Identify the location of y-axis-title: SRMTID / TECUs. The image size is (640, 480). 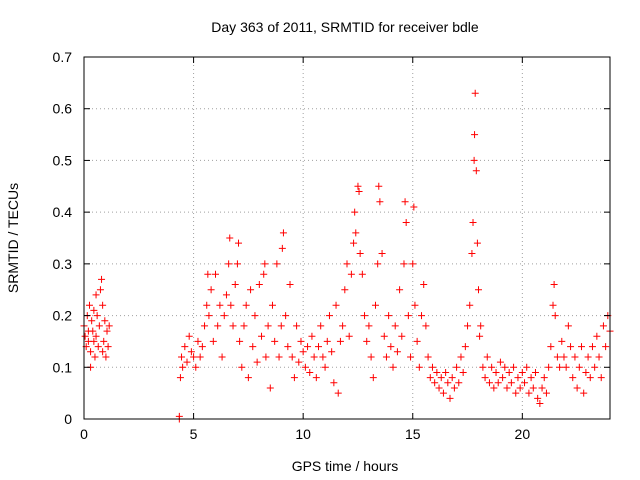
(13, 238).